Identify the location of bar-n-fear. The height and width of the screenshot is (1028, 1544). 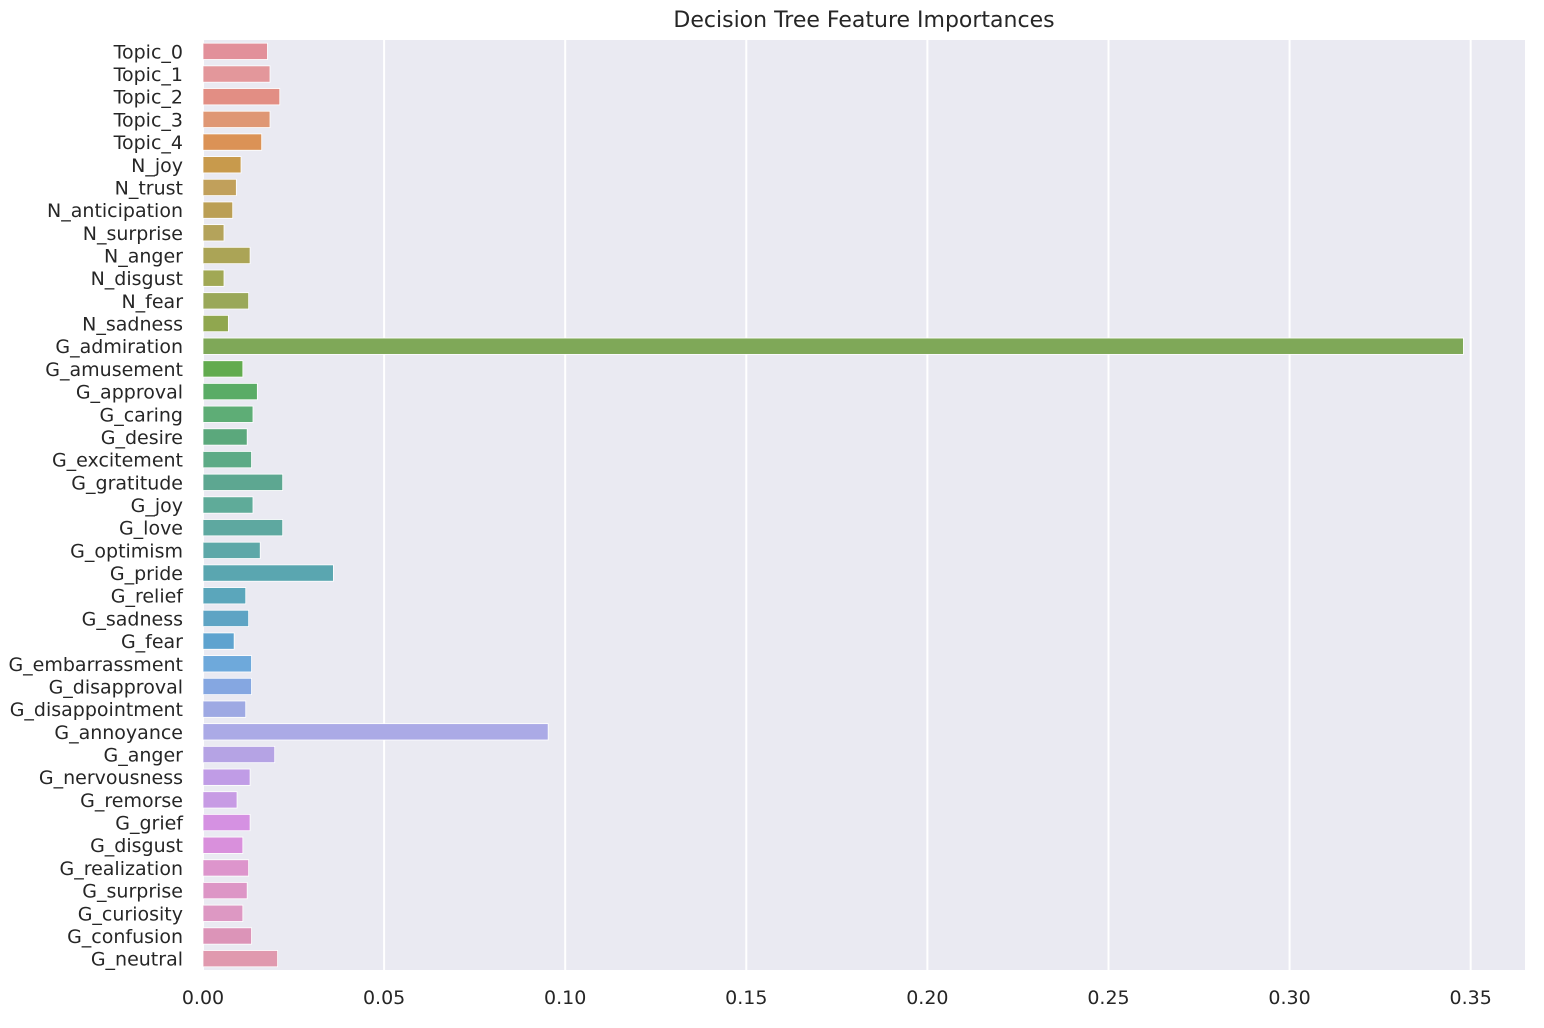
(226, 301).